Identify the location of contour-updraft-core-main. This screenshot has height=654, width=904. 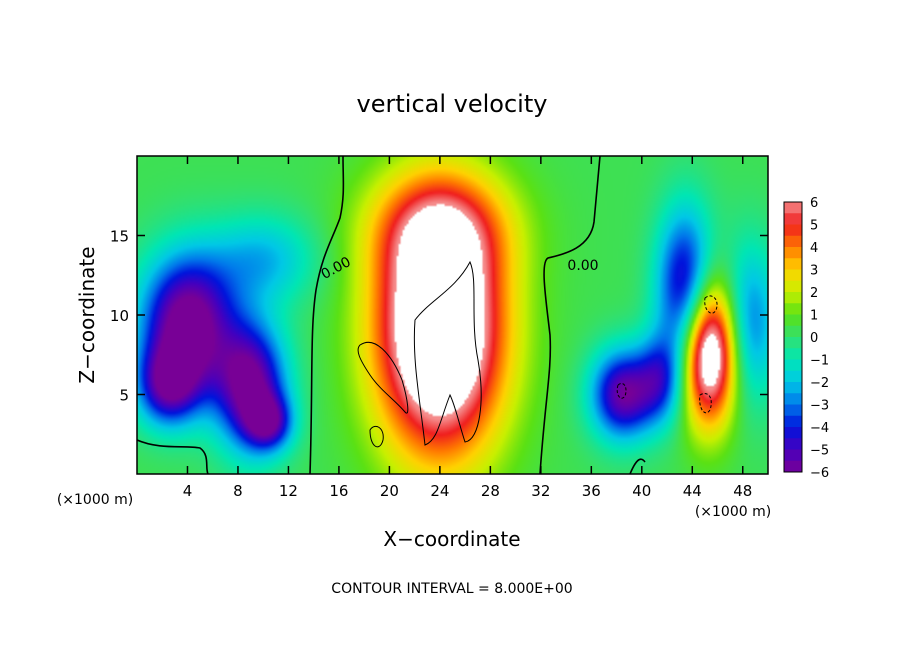
(447, 353).